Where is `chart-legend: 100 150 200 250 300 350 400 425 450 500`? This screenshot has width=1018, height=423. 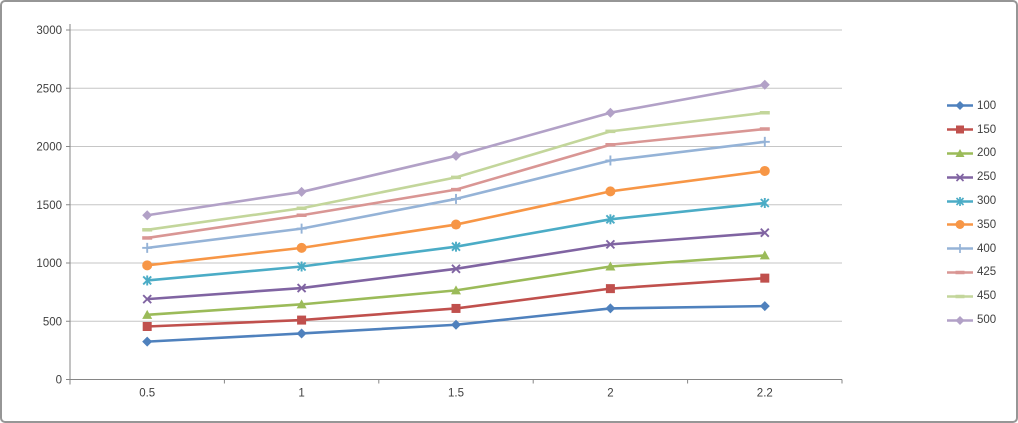
chart-legend: 100 150 200 250 300 350 400 425 450 500 is located at coordinates (971, 213).